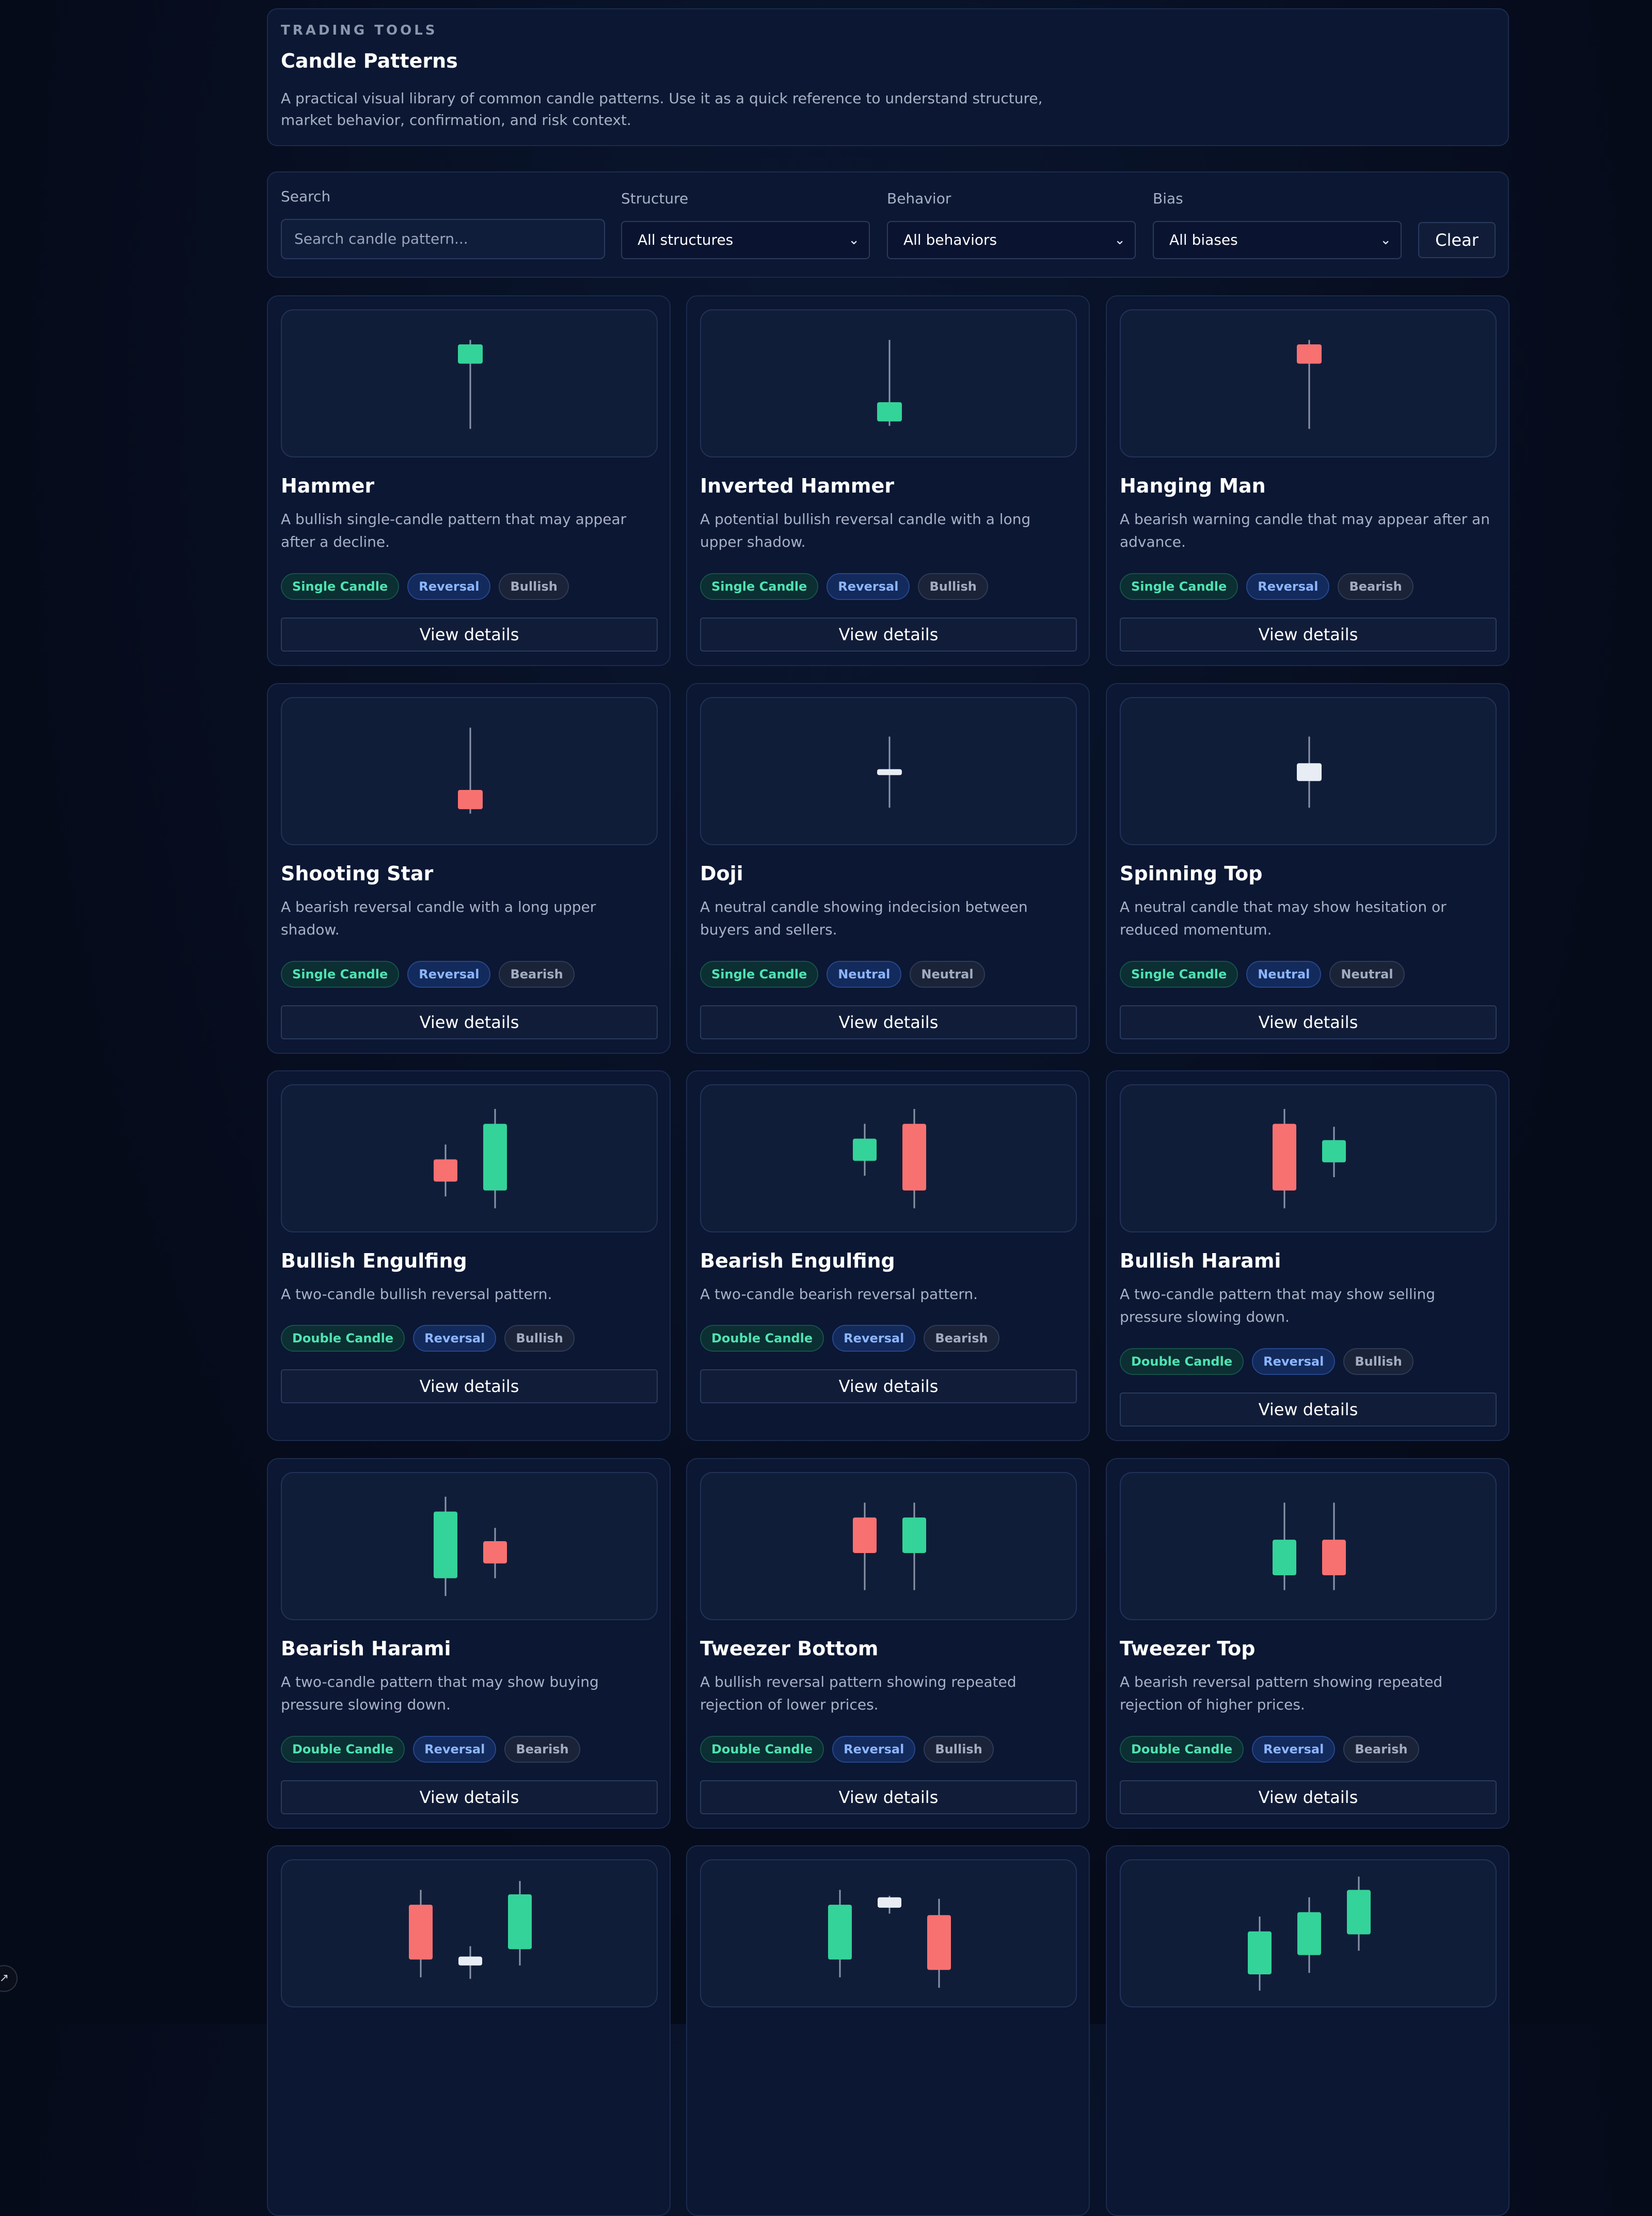 This screenshot has height=2216, width=1652. What do you see at coordinates (1284, 974) in the screenshot?
I see `behavior-tag: Neutral` at bounding box center [1284, 974].